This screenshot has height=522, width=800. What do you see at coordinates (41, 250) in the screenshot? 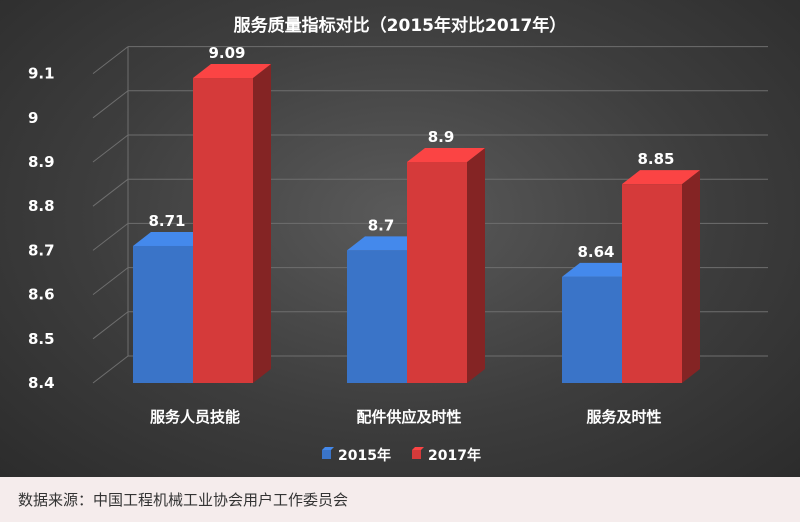
I see `y-tick-label: 8.7` at bounding box center [41, 250].